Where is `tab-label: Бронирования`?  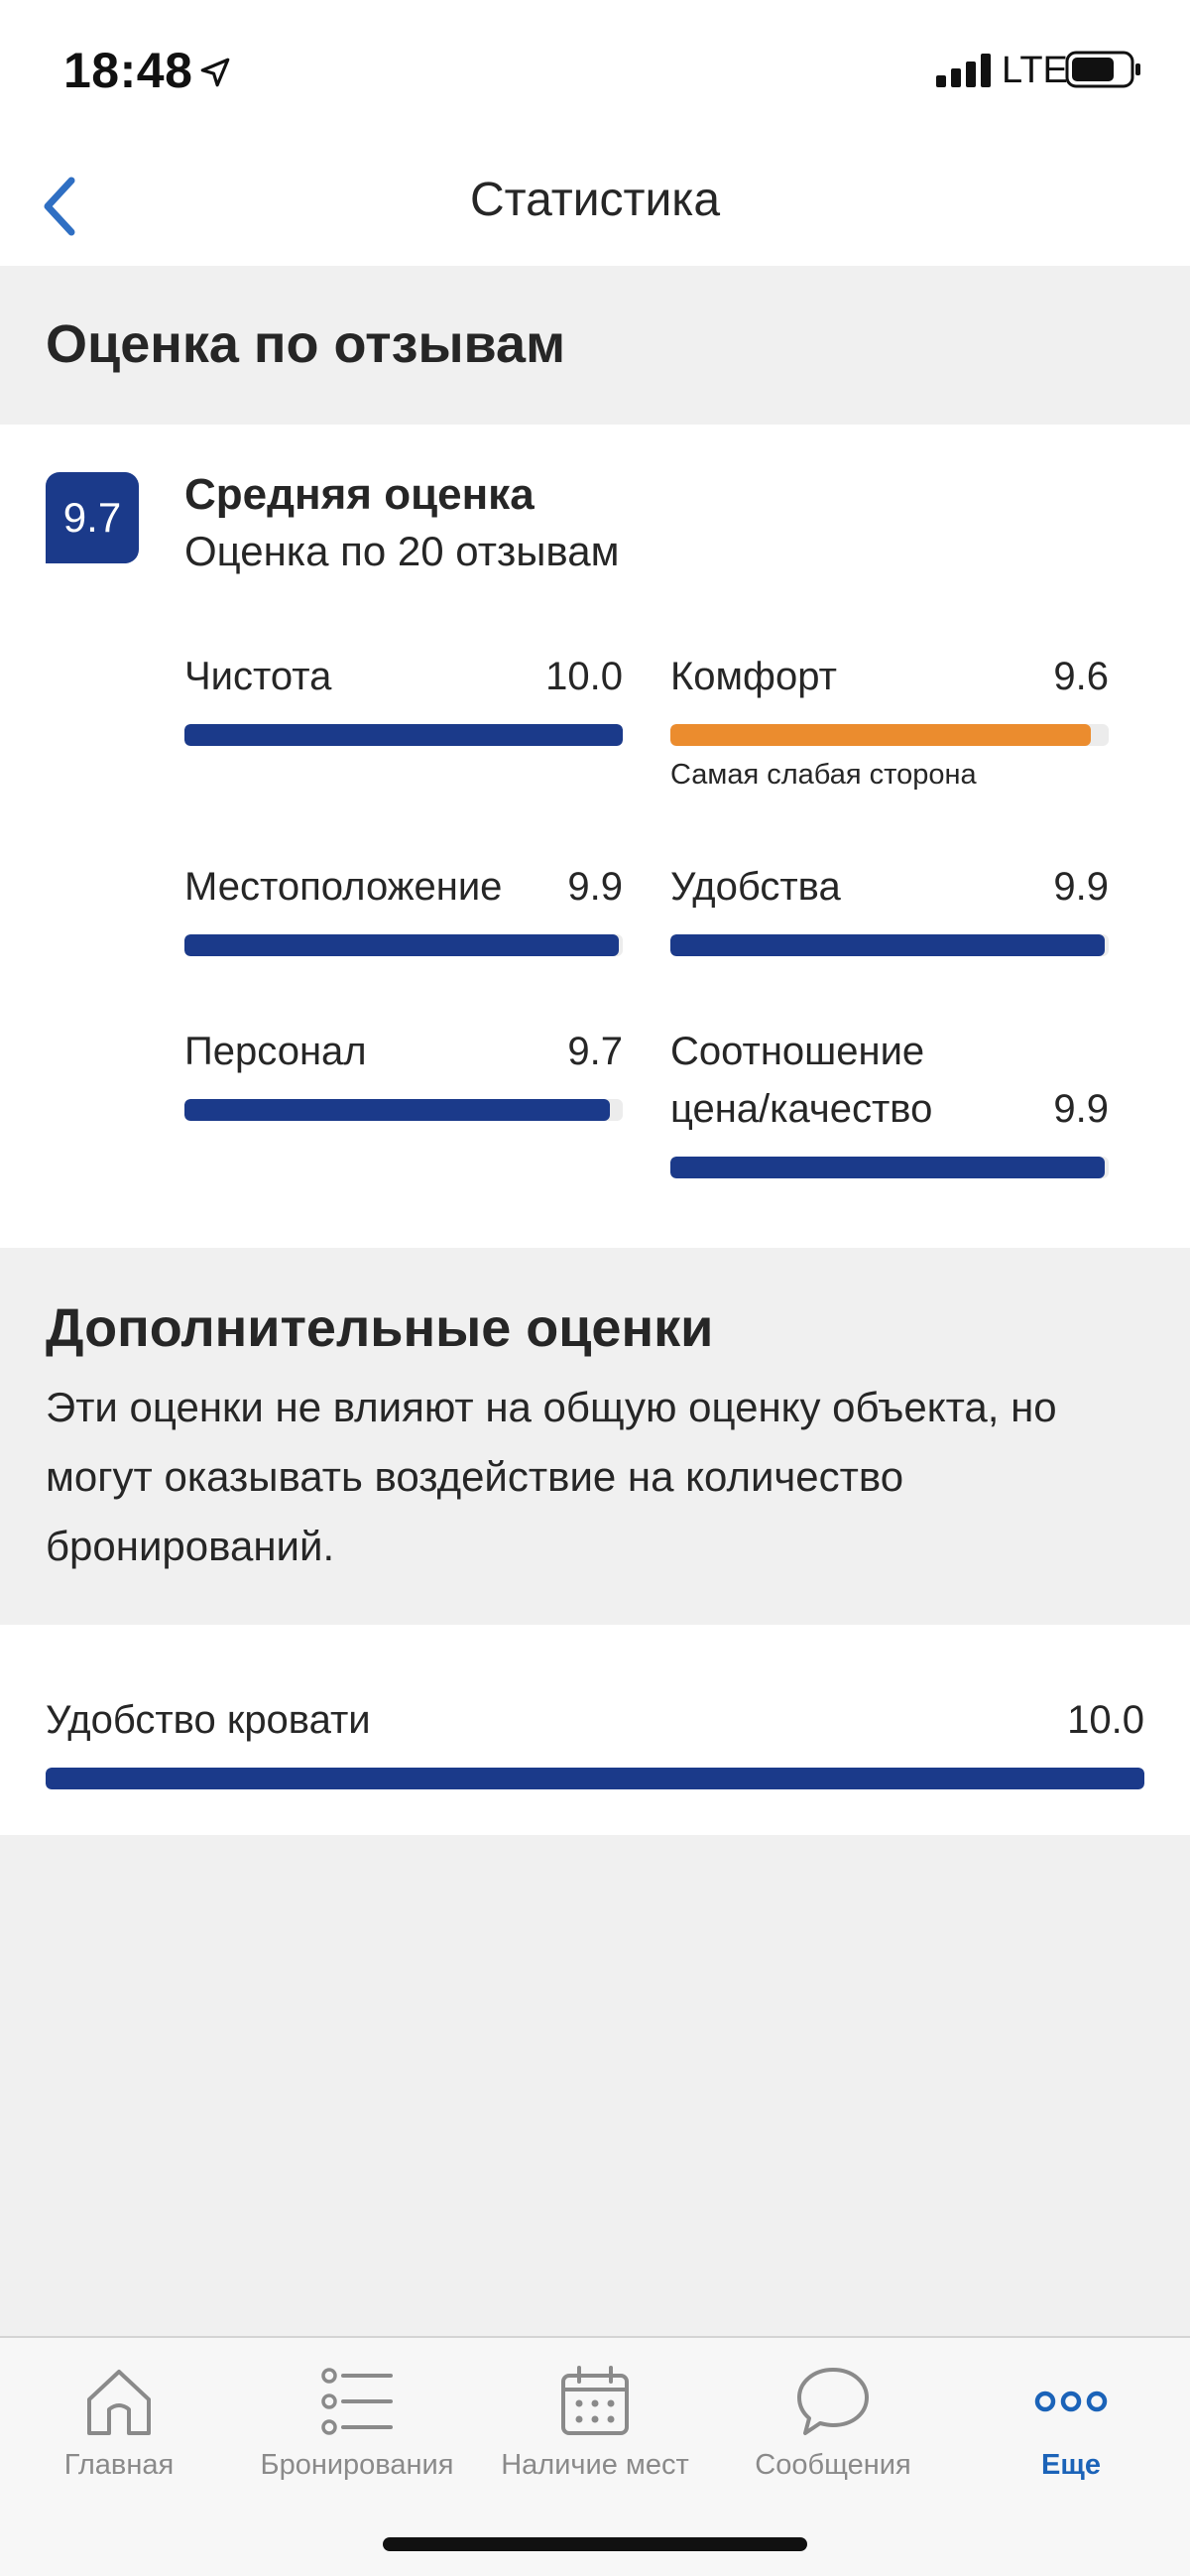 tab-label: Бронирования is located at coordinates (357, 2465).